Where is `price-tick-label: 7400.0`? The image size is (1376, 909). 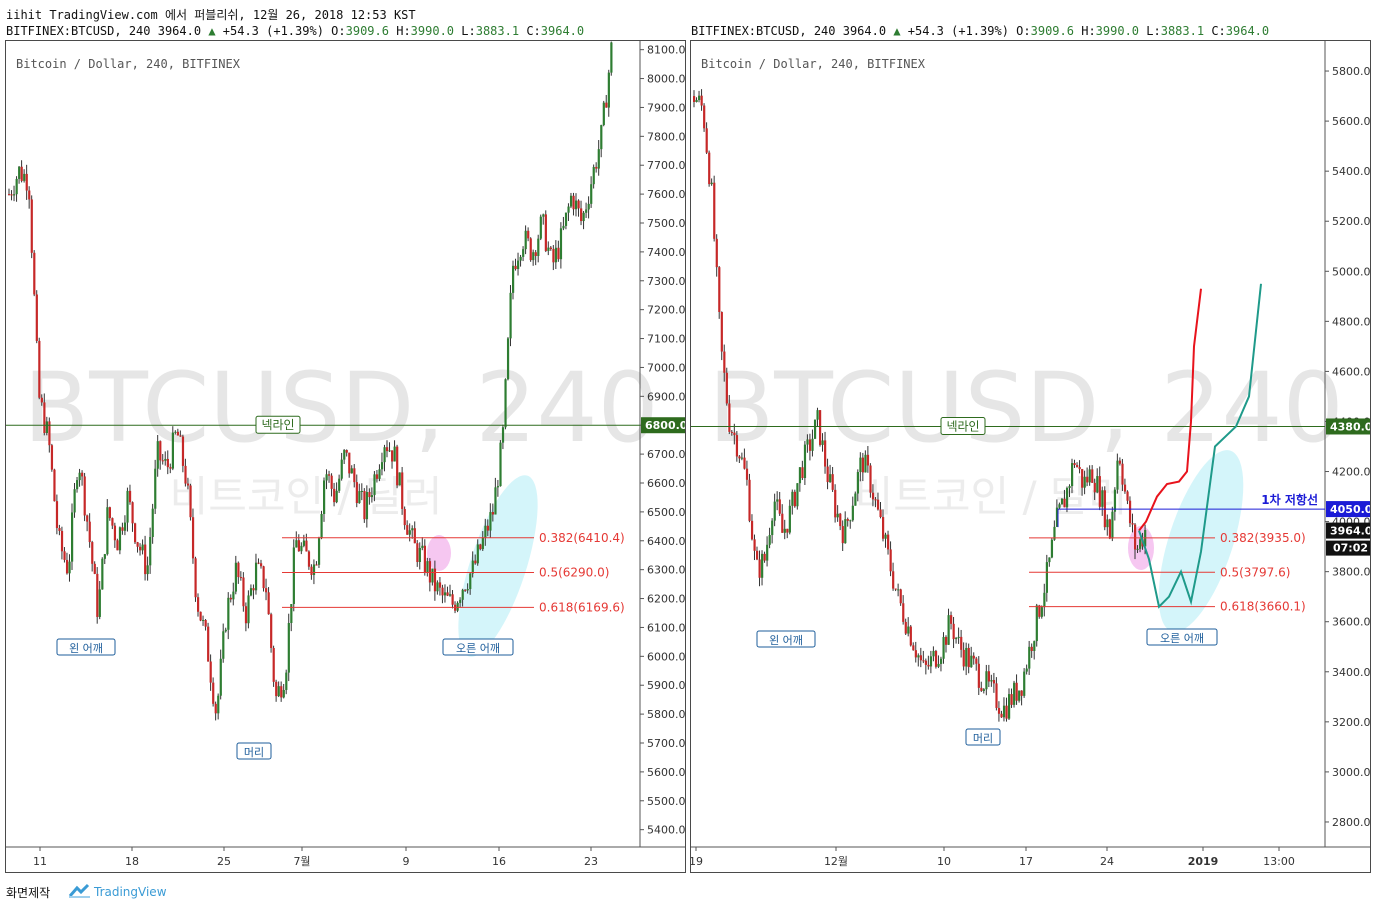
price-tick-label: 7400.0 is located at coordinates (666, 252).